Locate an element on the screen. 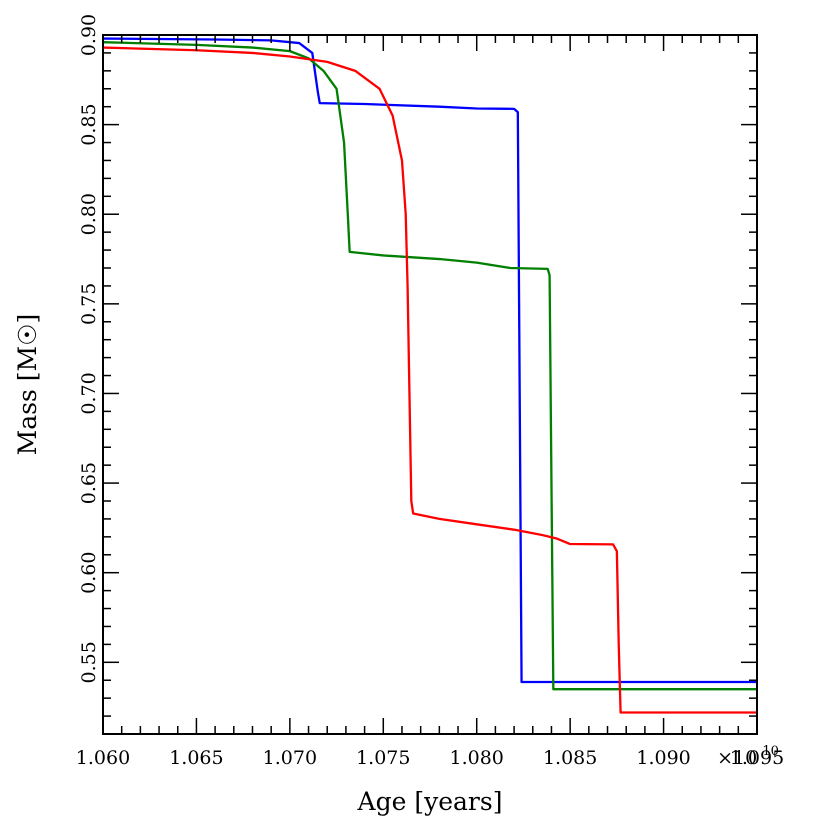  y-tick-label: 0.60 is located at coordinates (89, 573).